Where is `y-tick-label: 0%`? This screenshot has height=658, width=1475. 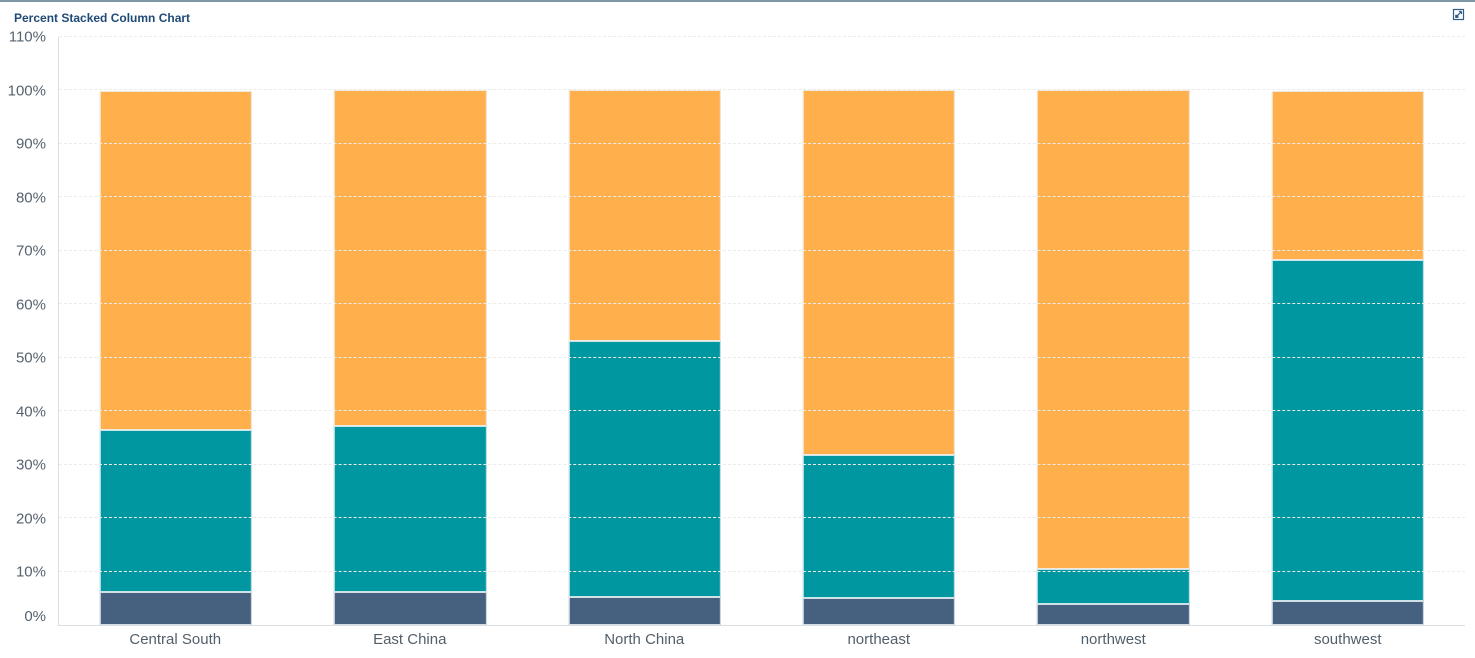
y-tick-label: 0% is located at coordinates (35, 616).